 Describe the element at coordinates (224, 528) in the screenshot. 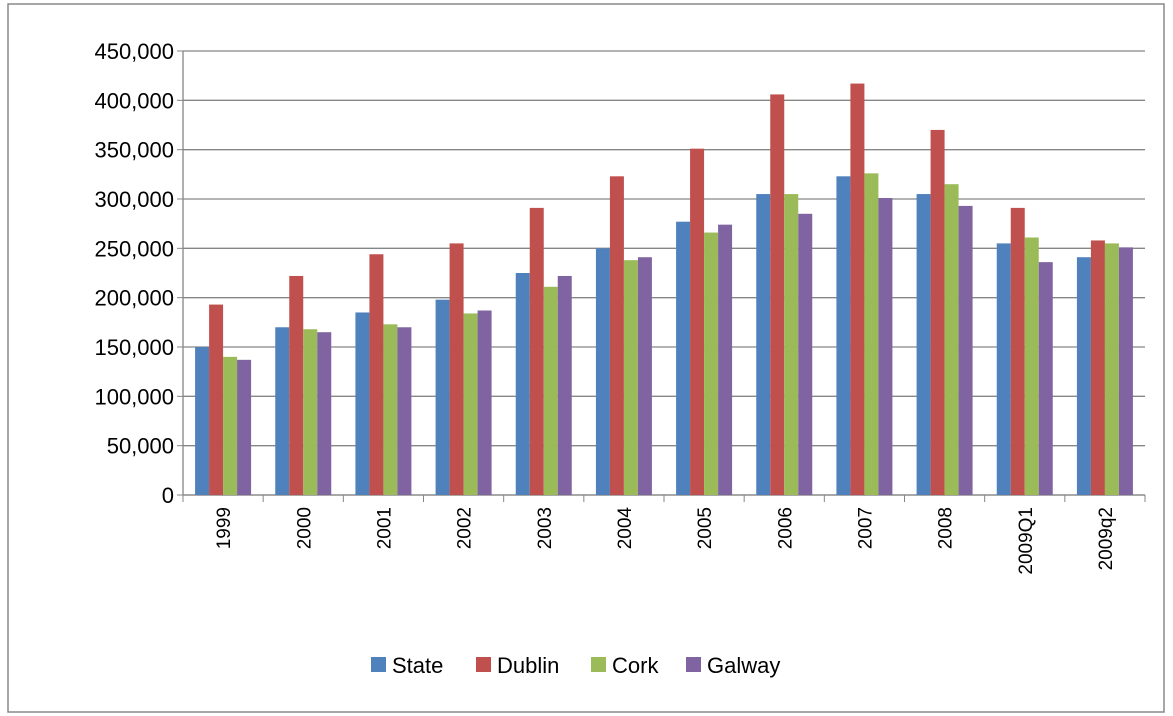

I see `x-tick-label: 1999` at that location.